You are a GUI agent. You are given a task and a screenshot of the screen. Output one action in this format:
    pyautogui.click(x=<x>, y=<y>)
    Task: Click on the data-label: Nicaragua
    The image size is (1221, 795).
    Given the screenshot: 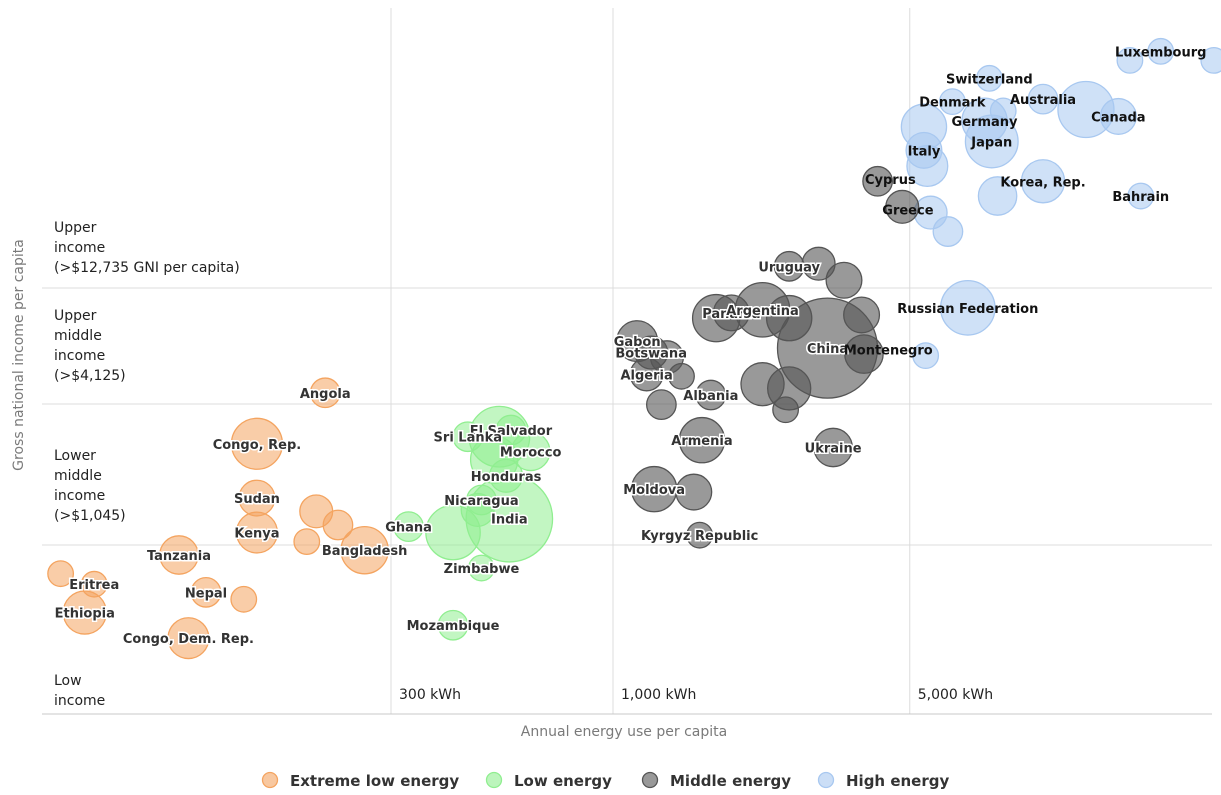 What is the action you would take?
    pyautogui.click(x=481, y=501)
    